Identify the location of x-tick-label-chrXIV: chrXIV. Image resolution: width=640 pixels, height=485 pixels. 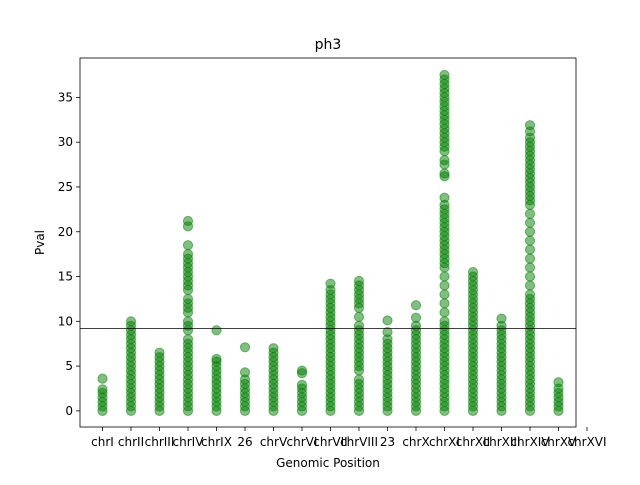
(530, 442).